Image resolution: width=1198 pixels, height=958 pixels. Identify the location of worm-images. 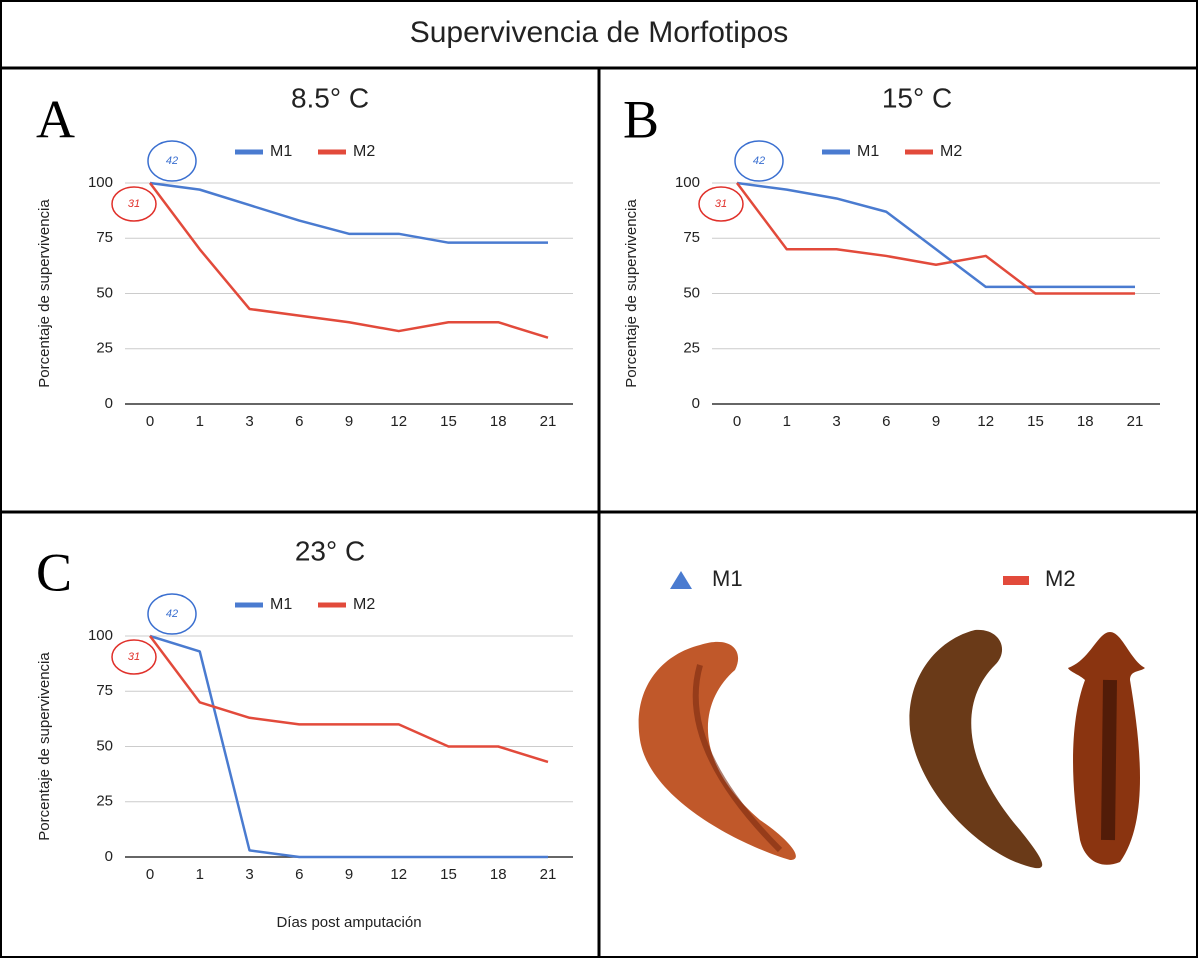
(891, 749).